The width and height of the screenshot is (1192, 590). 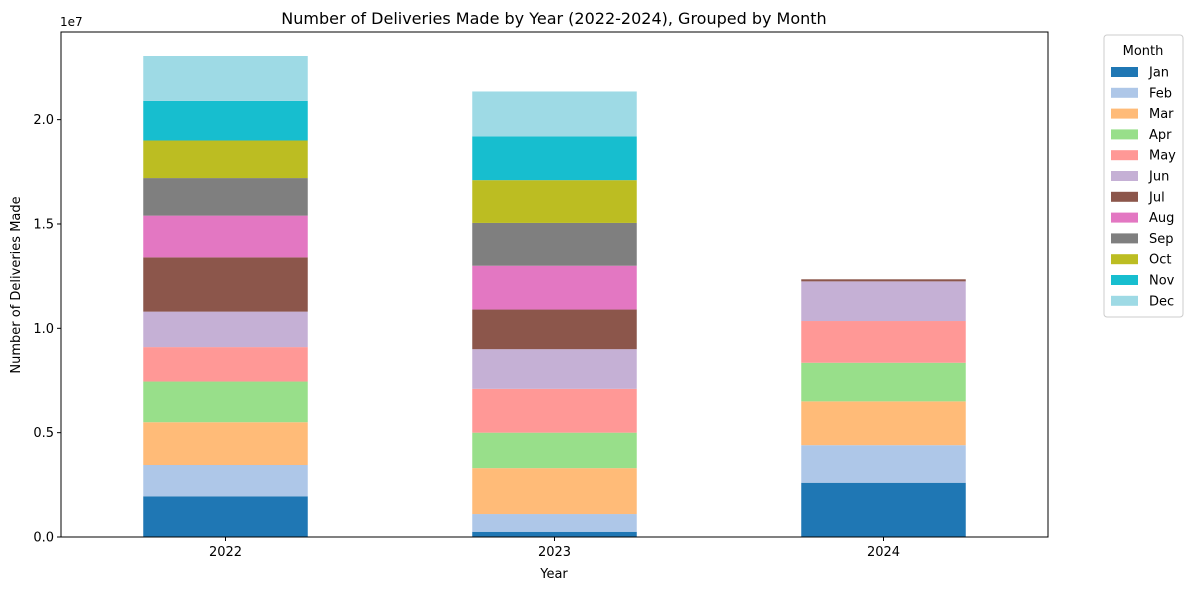 I want to click on legend-swatch-jun, so click(x=1124, y=176).